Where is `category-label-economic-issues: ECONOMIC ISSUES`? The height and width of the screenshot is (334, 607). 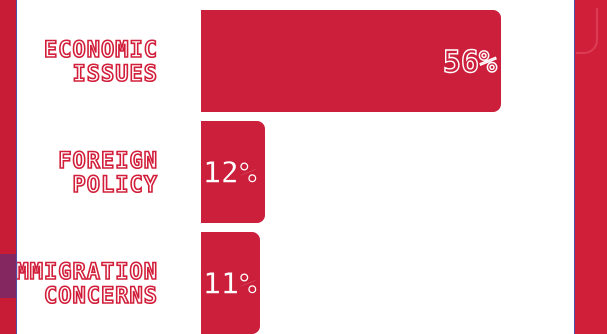
category-label-economic-issues: ECONOMIC ISSUES is located at coordinates (100, 63).